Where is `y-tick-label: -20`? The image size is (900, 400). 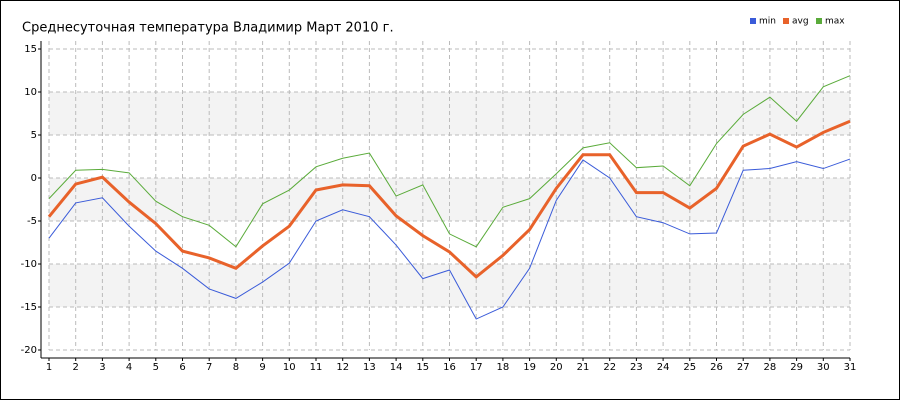
y-tick-label: -20 is located at coordinates (29, 350).